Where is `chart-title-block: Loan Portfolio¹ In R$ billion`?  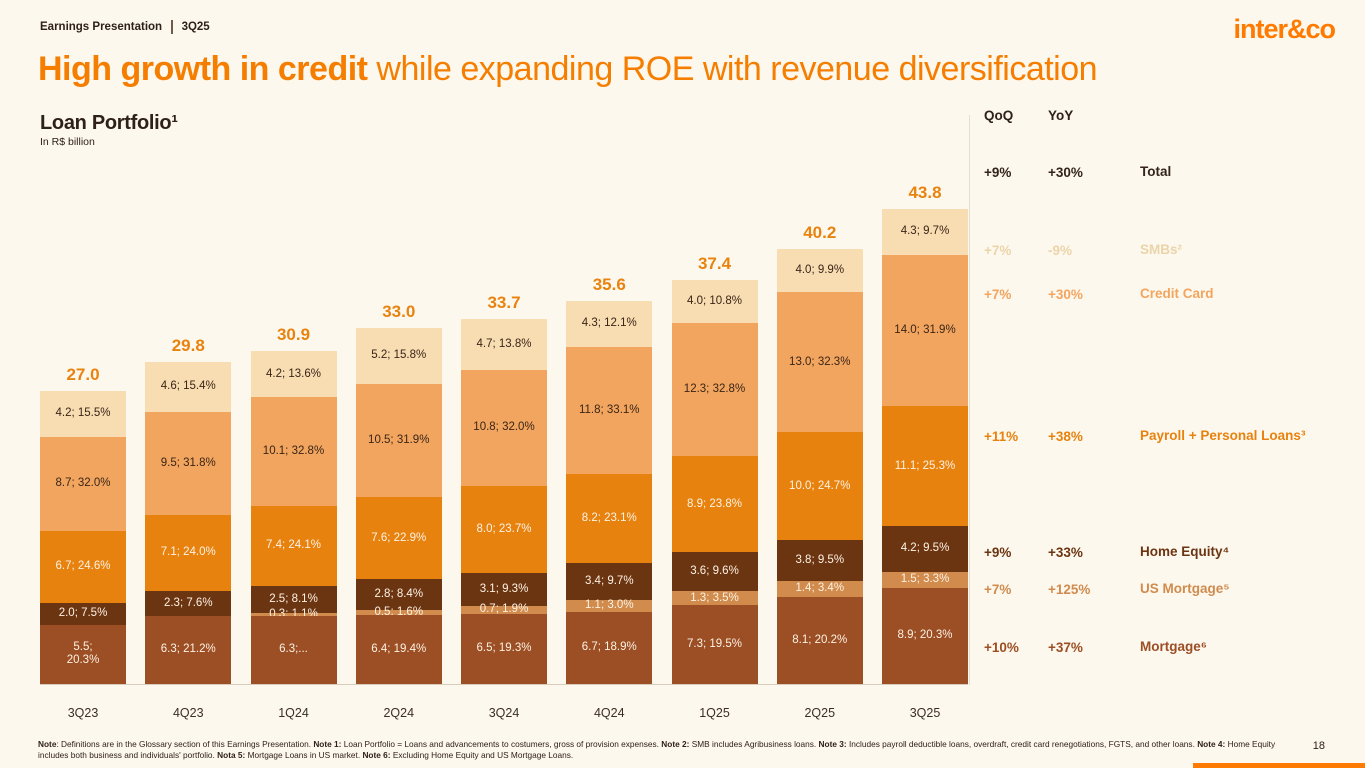 chart-title-block: Loan Portfolio¹ In R$ billion is located at coordinates (109, 130).